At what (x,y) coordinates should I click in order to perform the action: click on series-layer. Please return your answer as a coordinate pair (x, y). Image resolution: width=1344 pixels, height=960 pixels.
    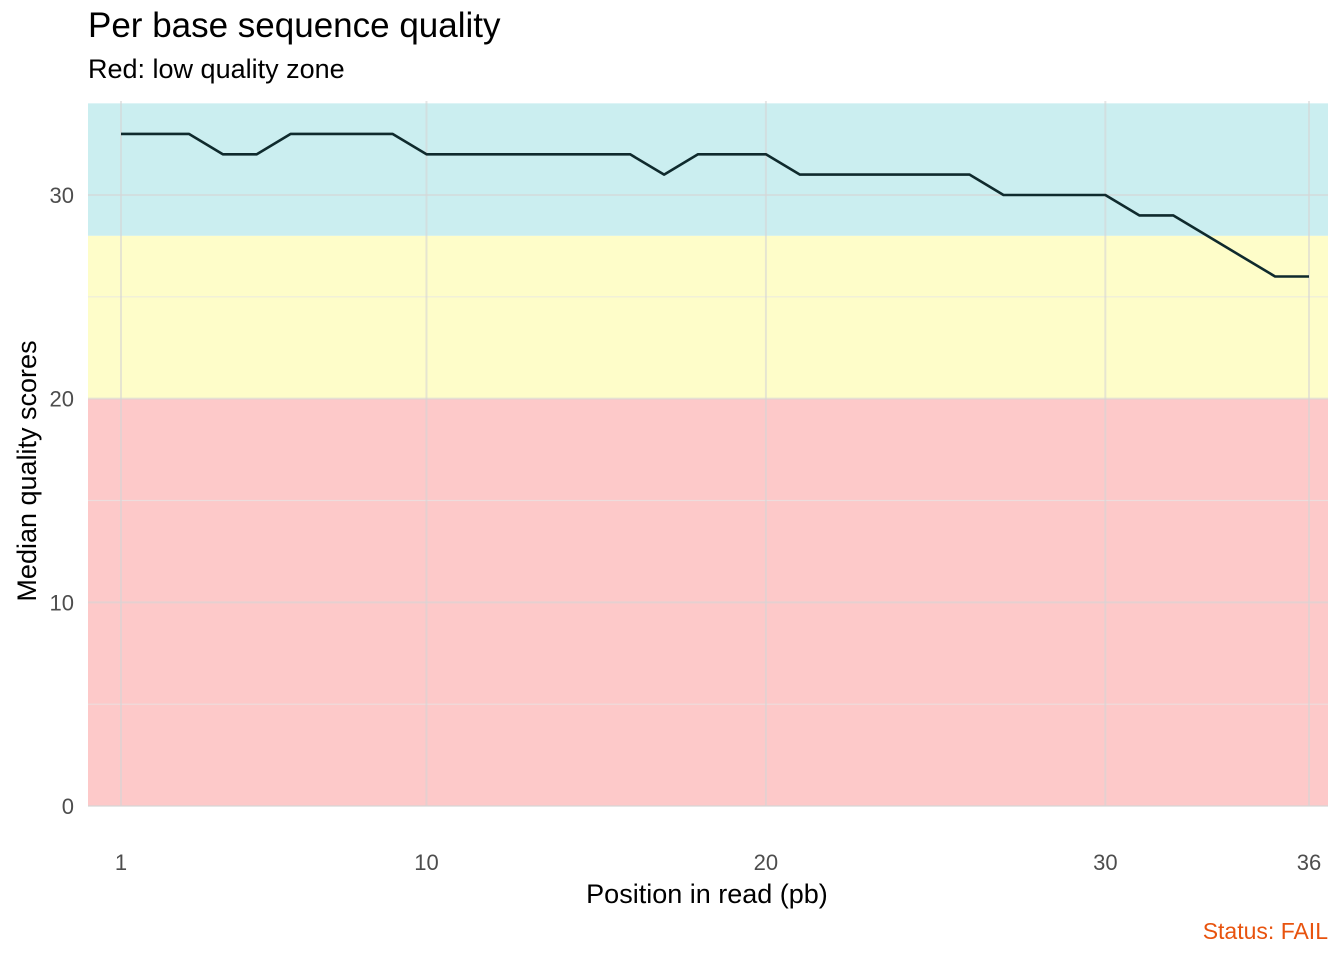
    Looking at the image, I should click on (715, 205).